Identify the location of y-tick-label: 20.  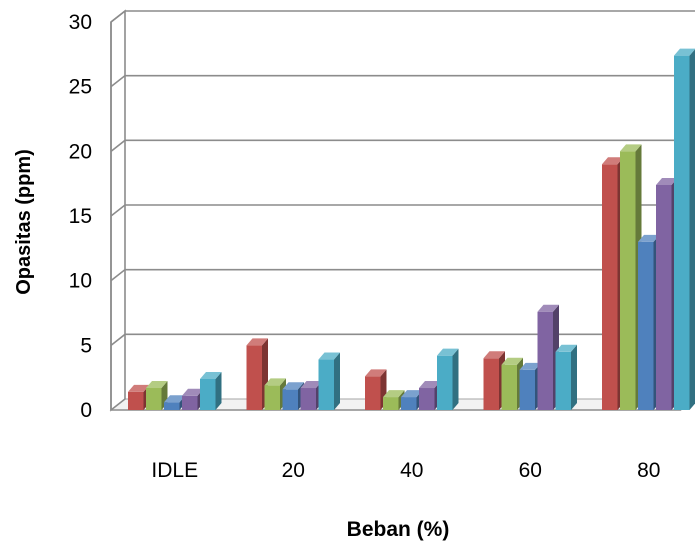
(80, 151).